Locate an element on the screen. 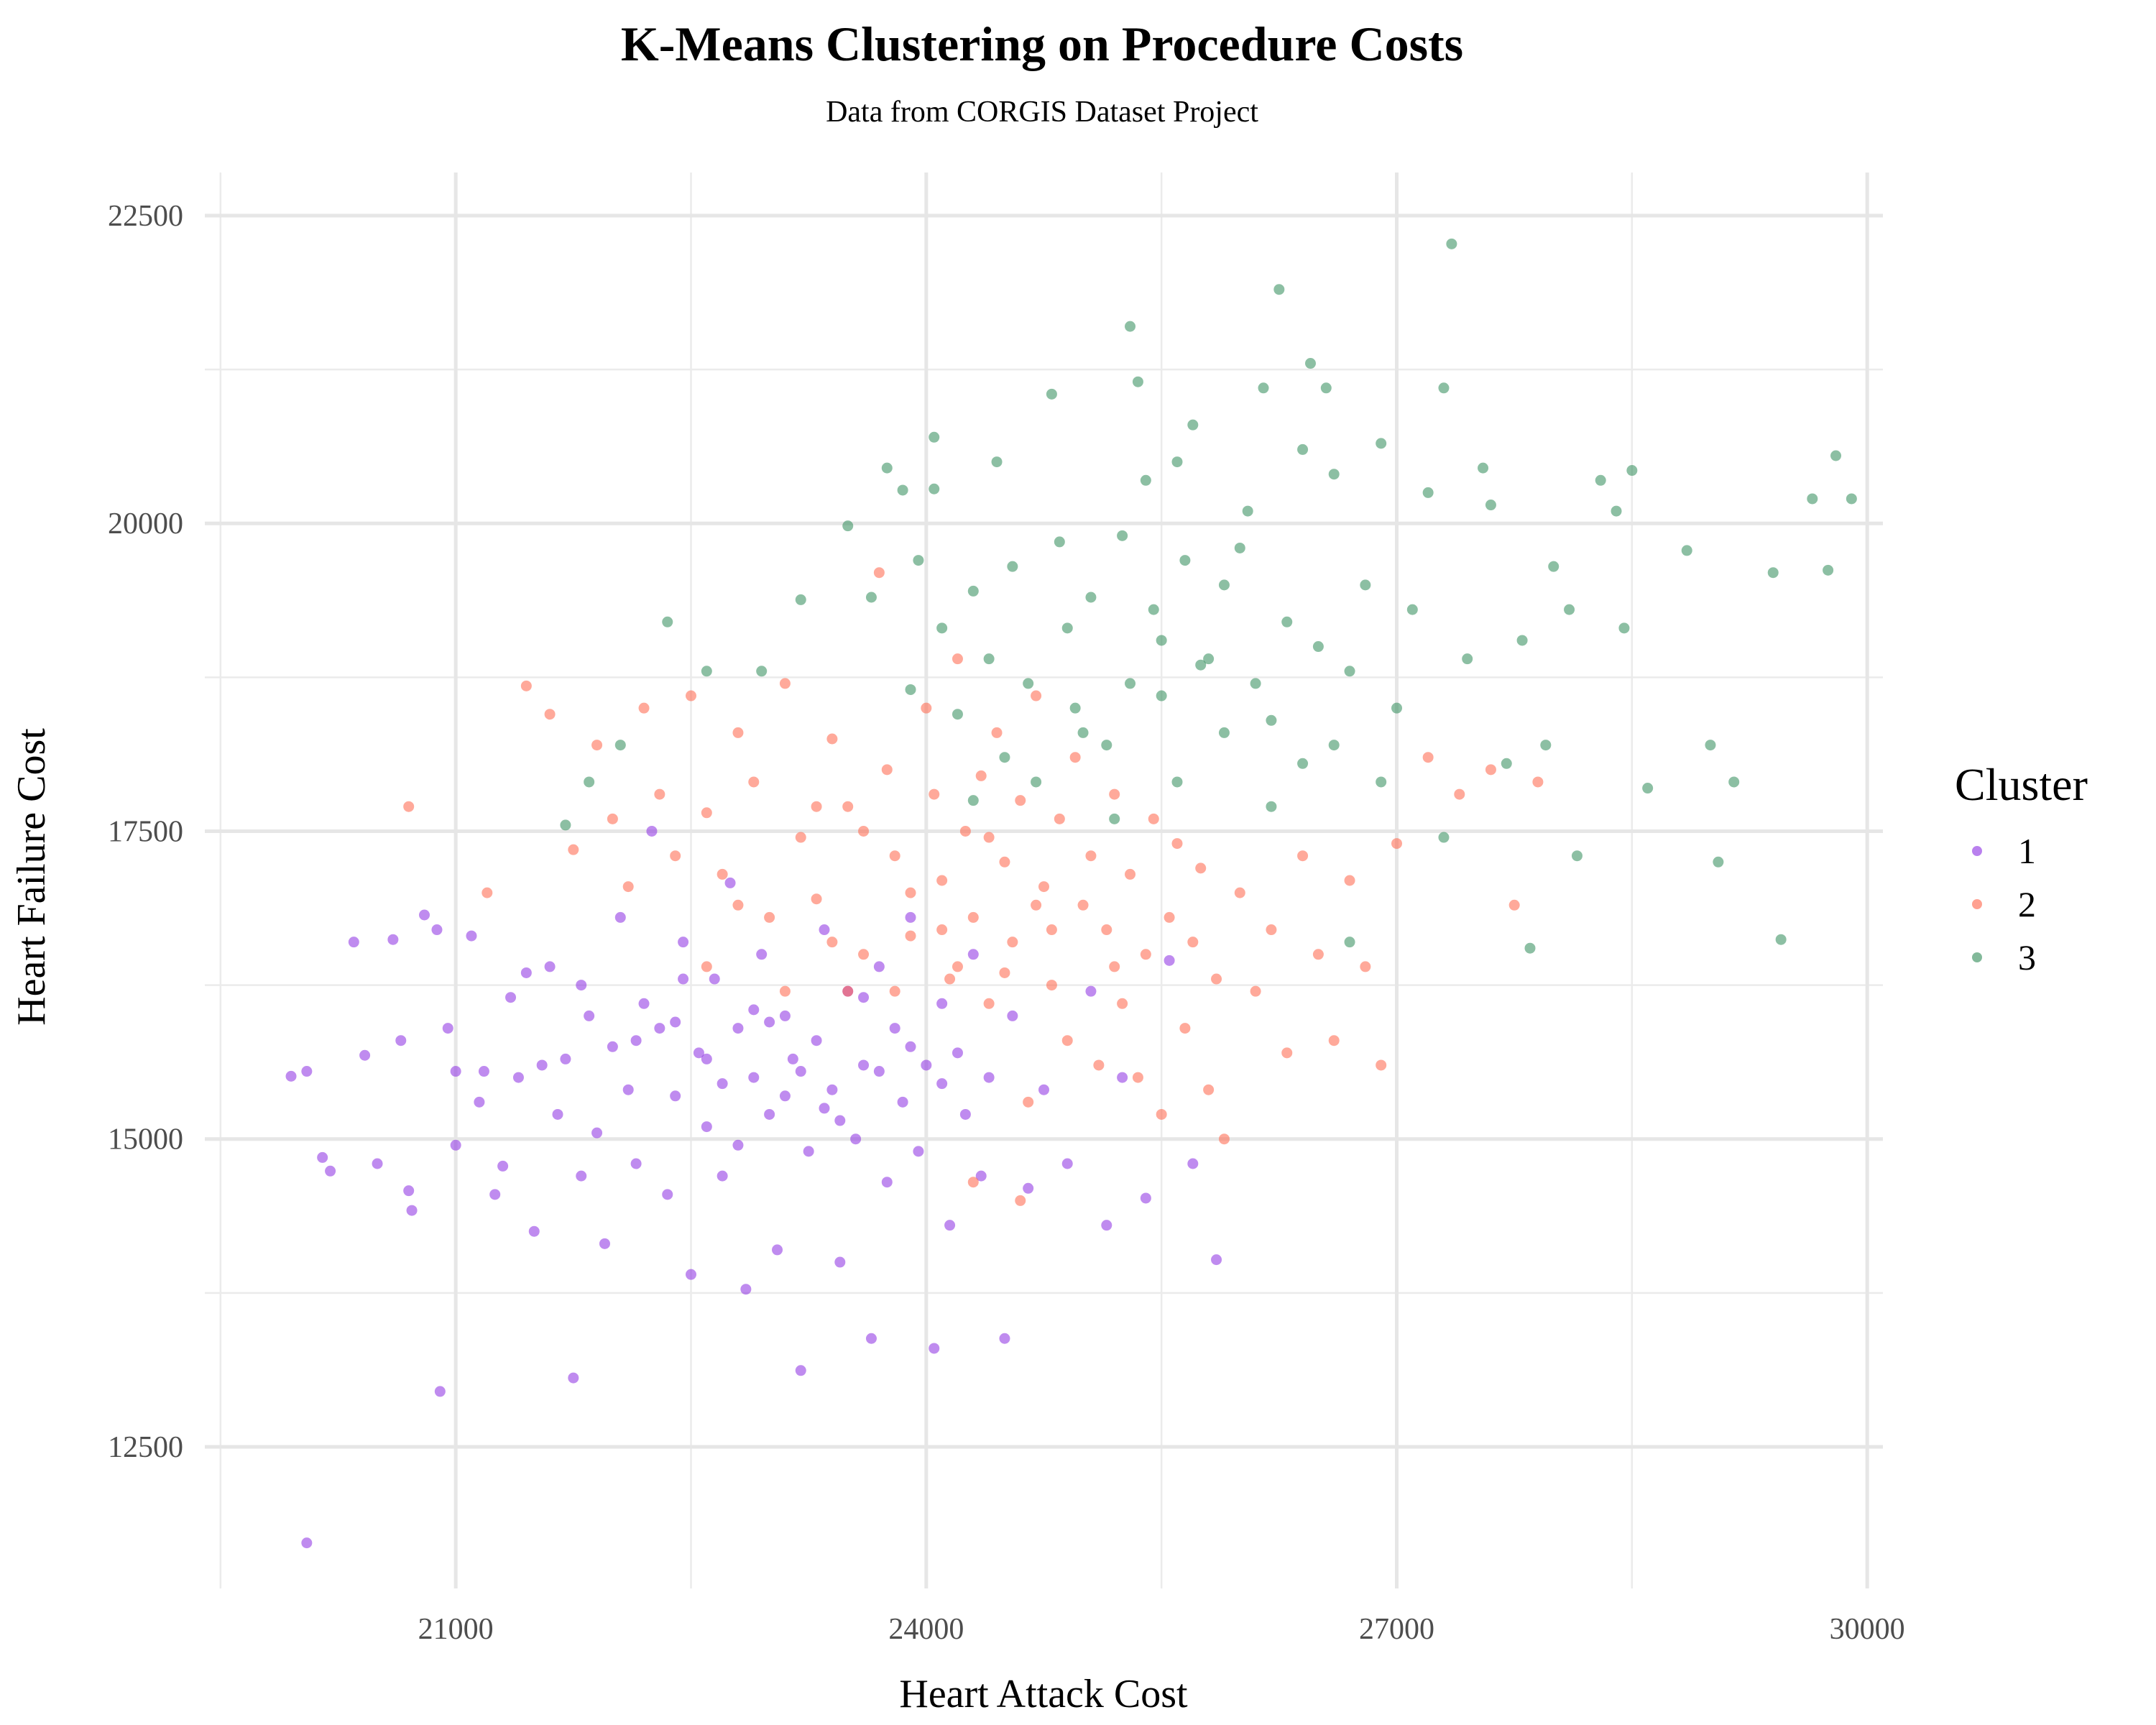 This screenshot has width=2156, height=1725. y-tick-label: 12500 is located at coordinates (145, 1447).